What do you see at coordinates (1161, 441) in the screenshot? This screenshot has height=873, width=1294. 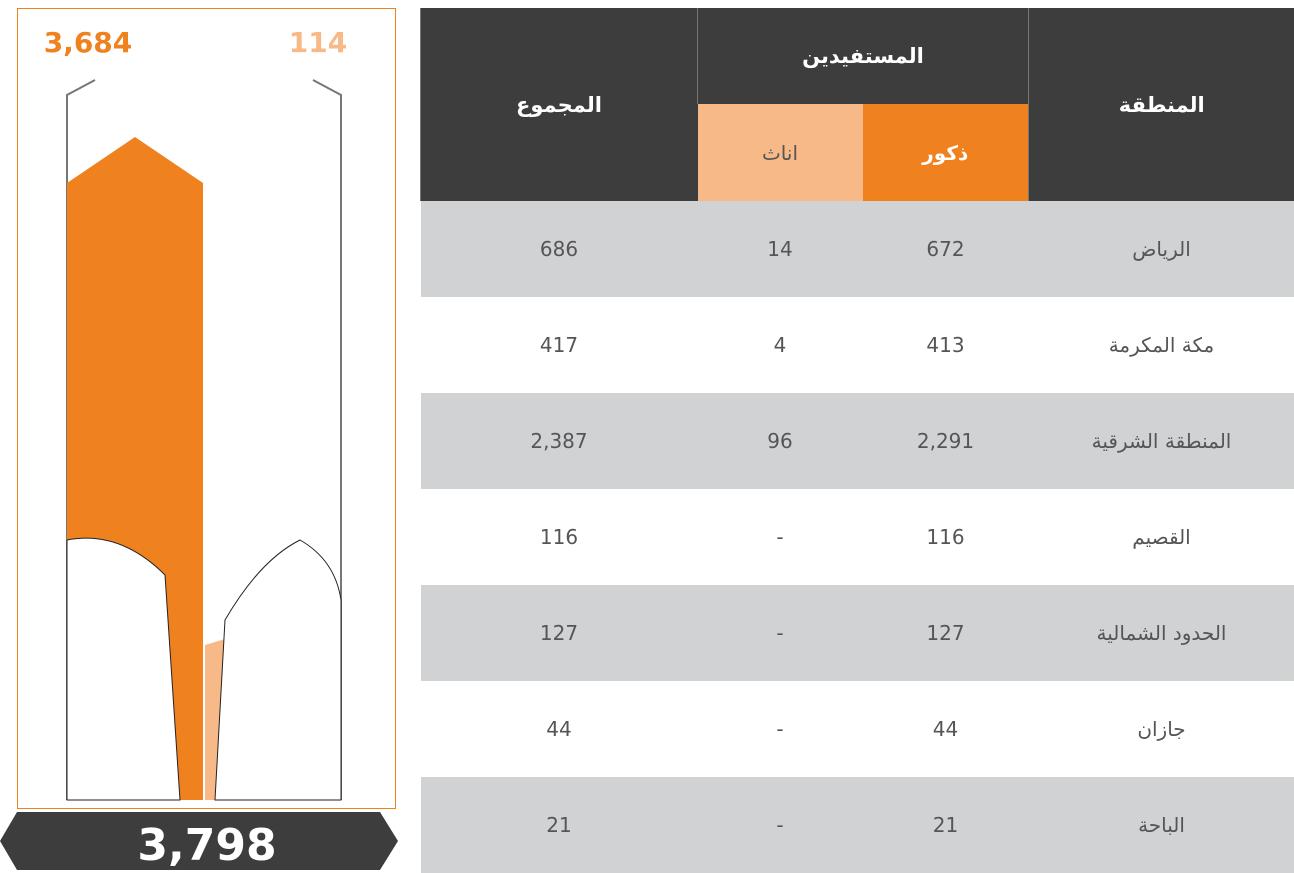 I see `region-cell: المنطقة الشرقية` at bounding box center [1161, 441].